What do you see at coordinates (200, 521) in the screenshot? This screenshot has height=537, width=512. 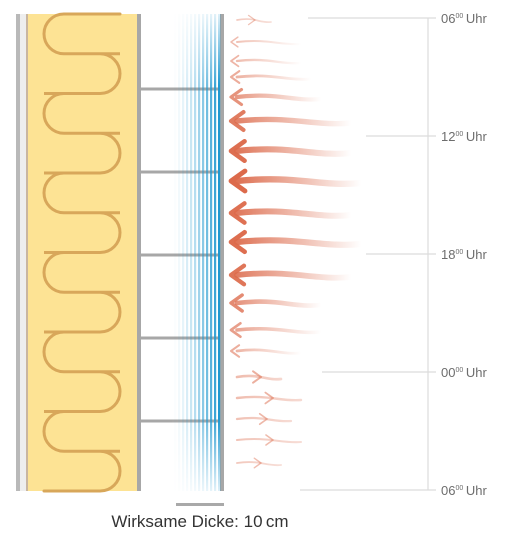 I see `caption: Wirksame Dicke: 10 cm` at bounding box center [200, 521].